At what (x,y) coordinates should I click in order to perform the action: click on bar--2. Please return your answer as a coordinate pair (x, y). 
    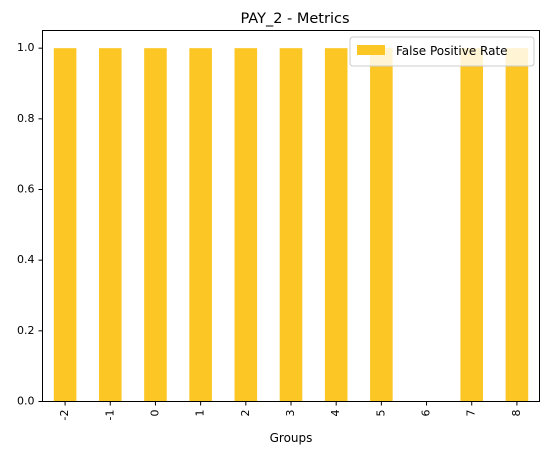
    Looking at the image, I should click on (65, 225).